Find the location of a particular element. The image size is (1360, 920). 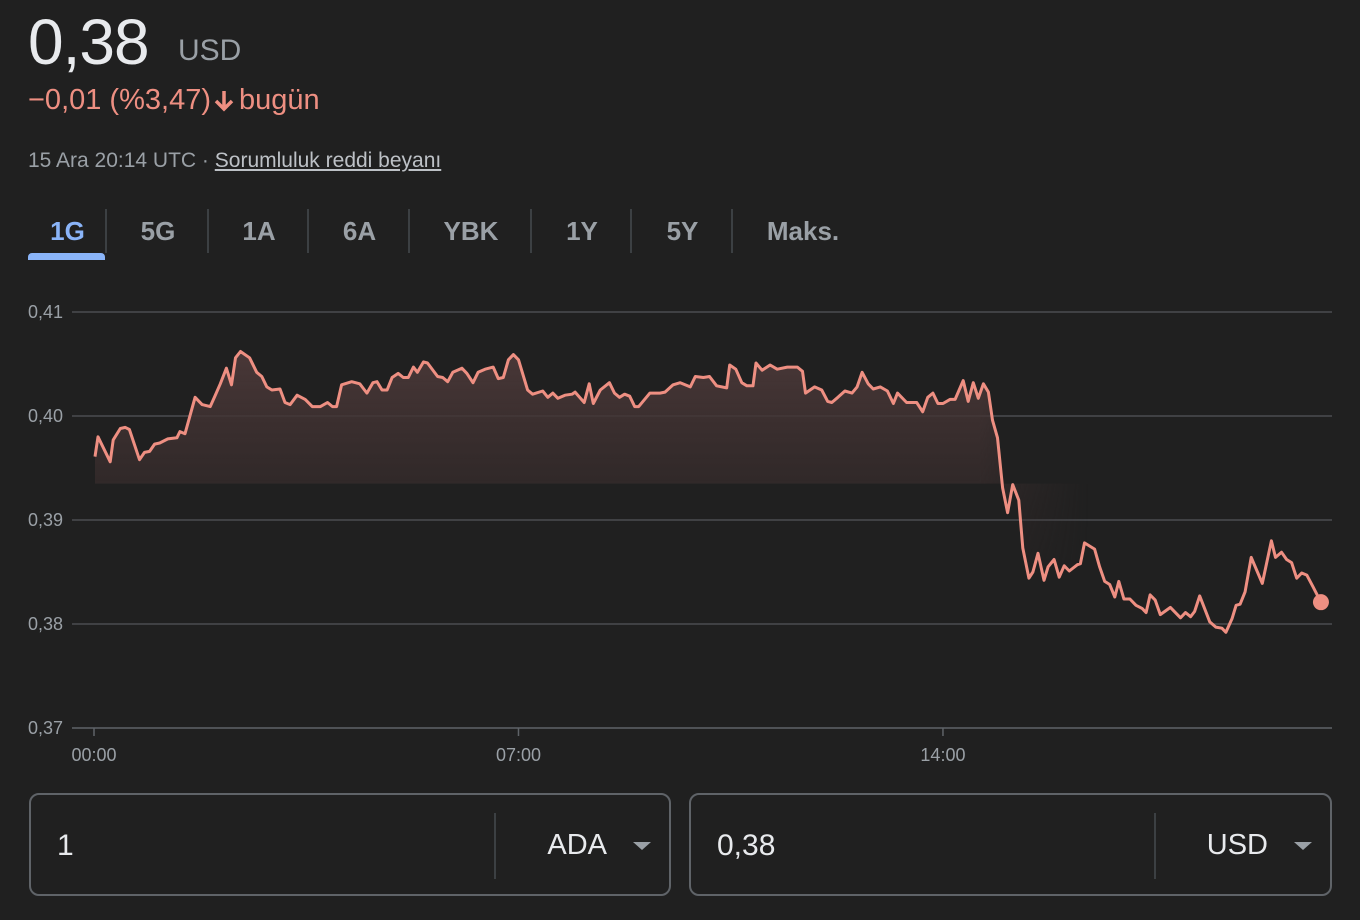

current-price: 0,38 is located at coordinates (89, 42).